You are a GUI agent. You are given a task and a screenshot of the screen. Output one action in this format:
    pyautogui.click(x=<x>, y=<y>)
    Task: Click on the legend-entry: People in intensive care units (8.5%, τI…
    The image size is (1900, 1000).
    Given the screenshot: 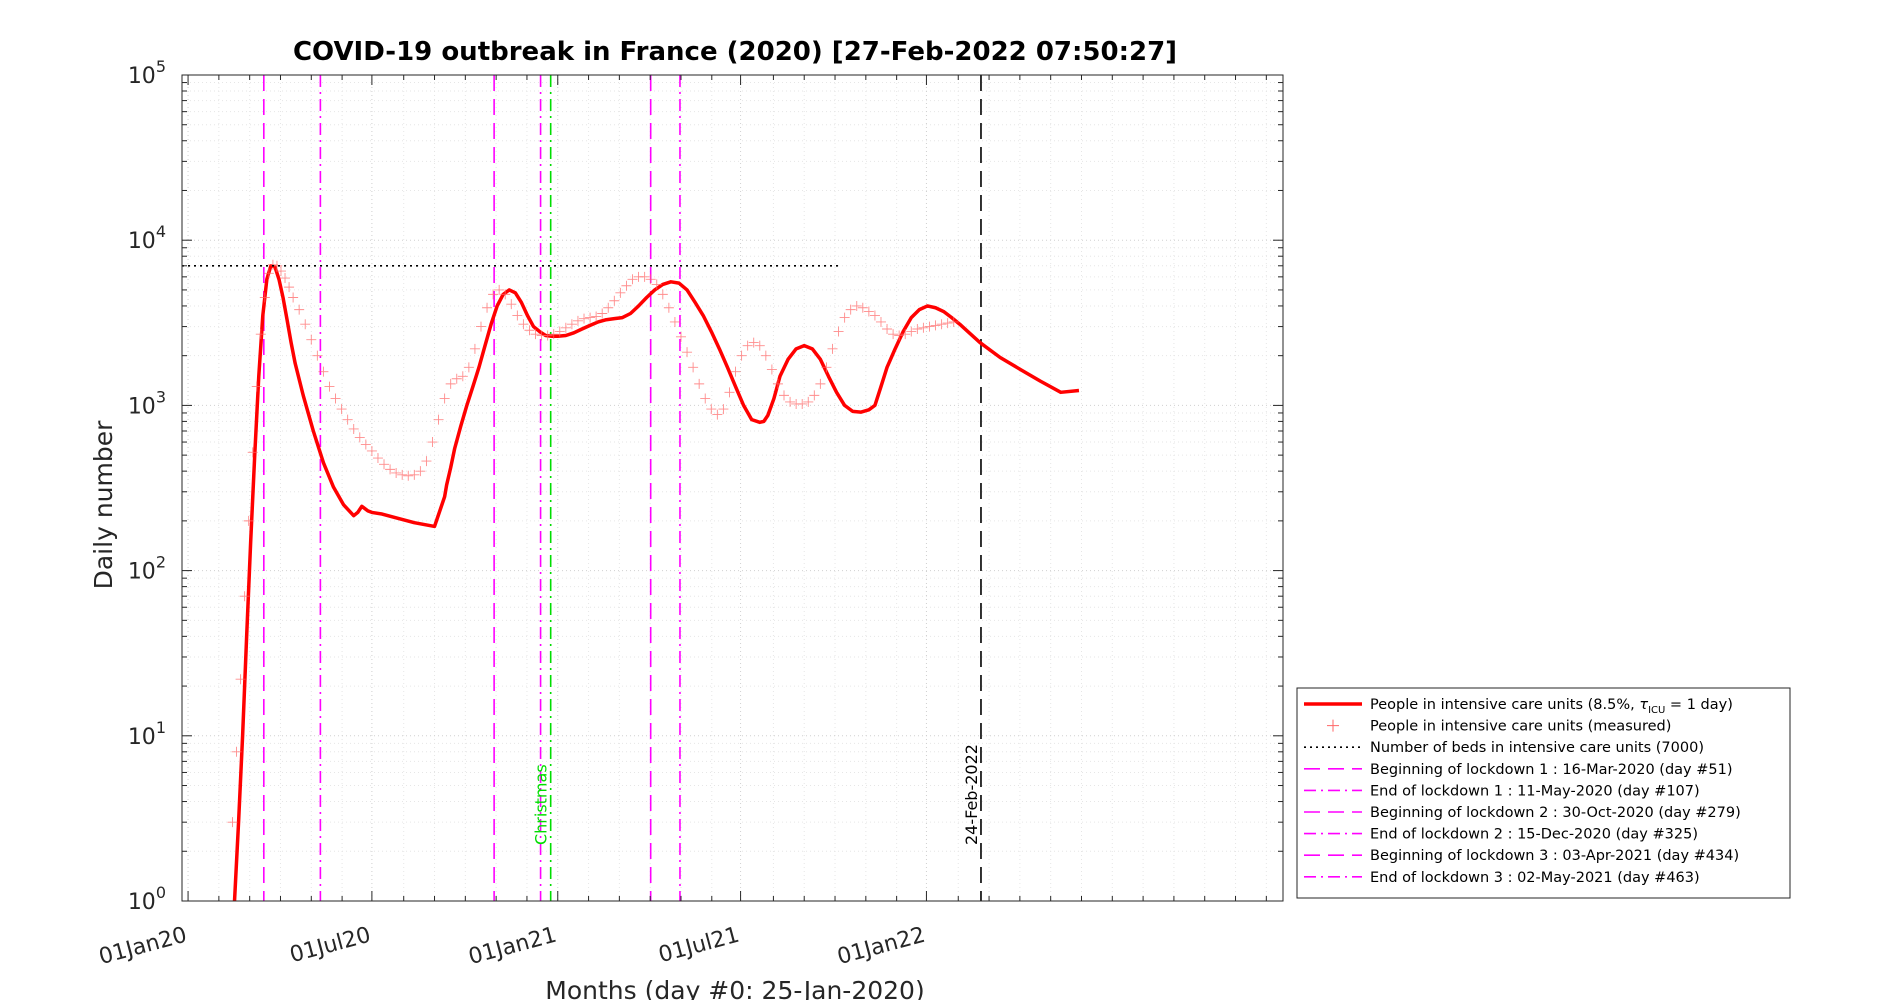 What is the action you would take?
    pyautogui.click(x=1551, y=706)
    